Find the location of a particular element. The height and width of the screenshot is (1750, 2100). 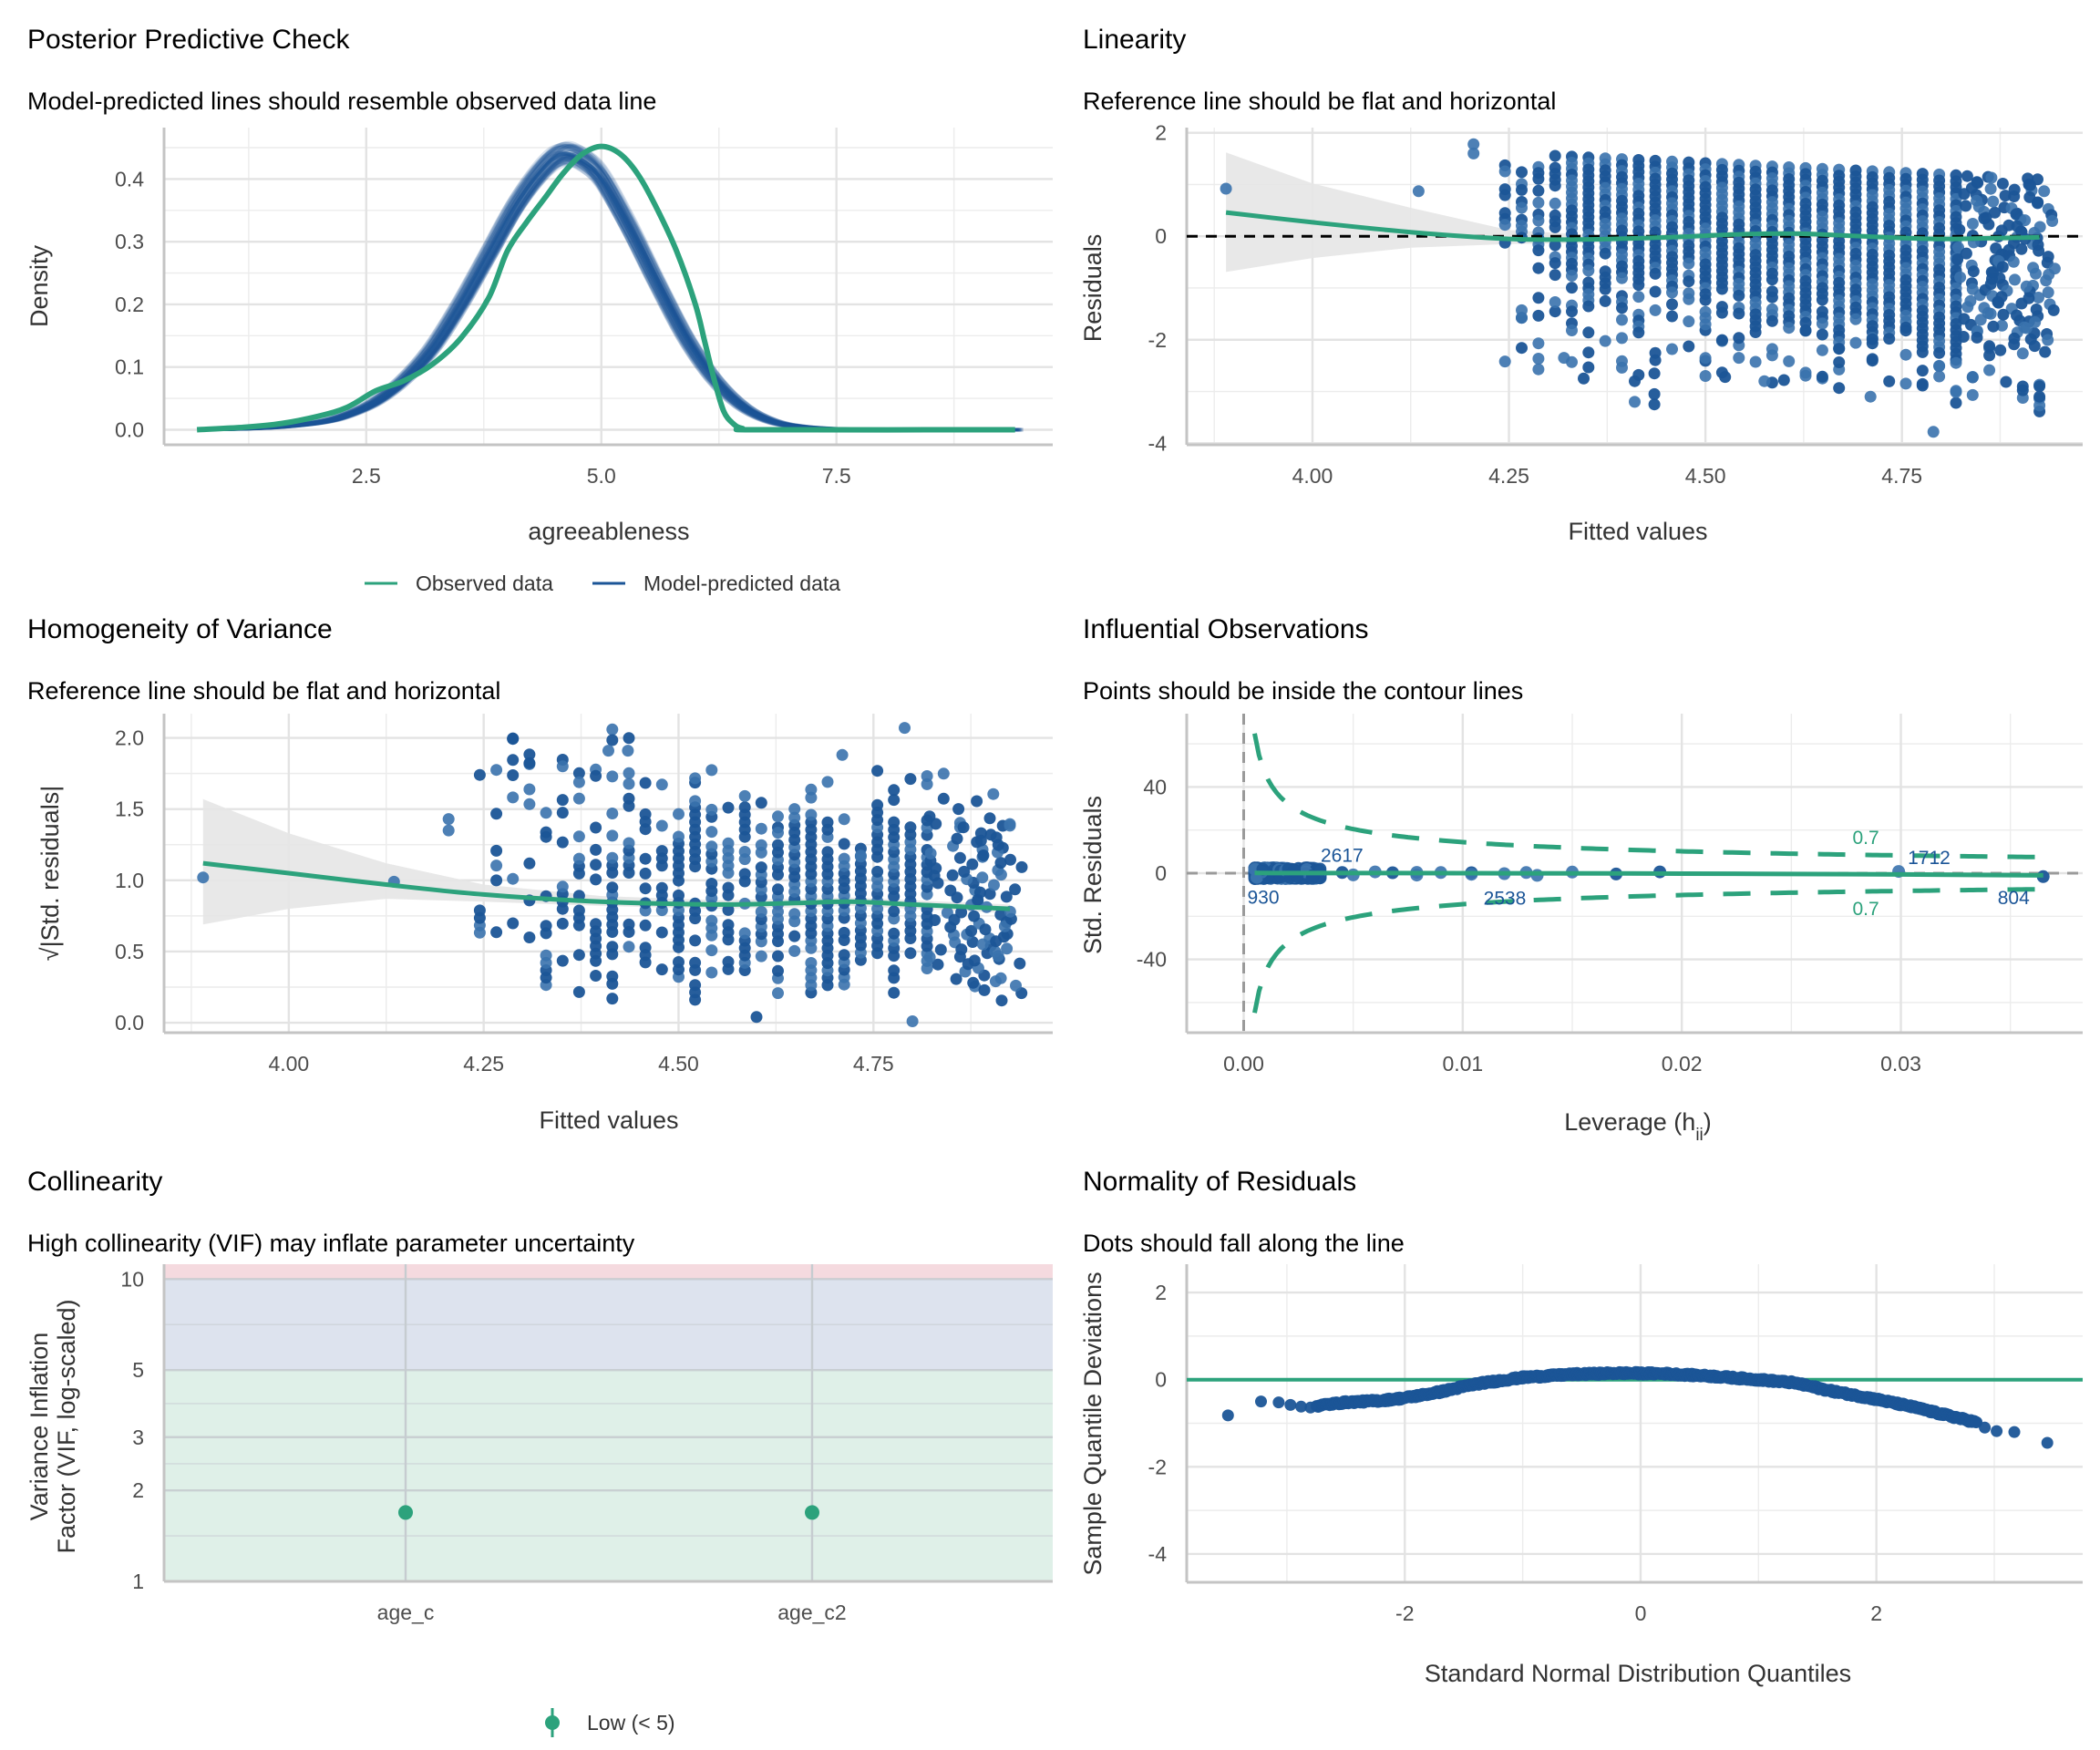

cooks-distance-contour-lower is located at coordinates (1648, 950).